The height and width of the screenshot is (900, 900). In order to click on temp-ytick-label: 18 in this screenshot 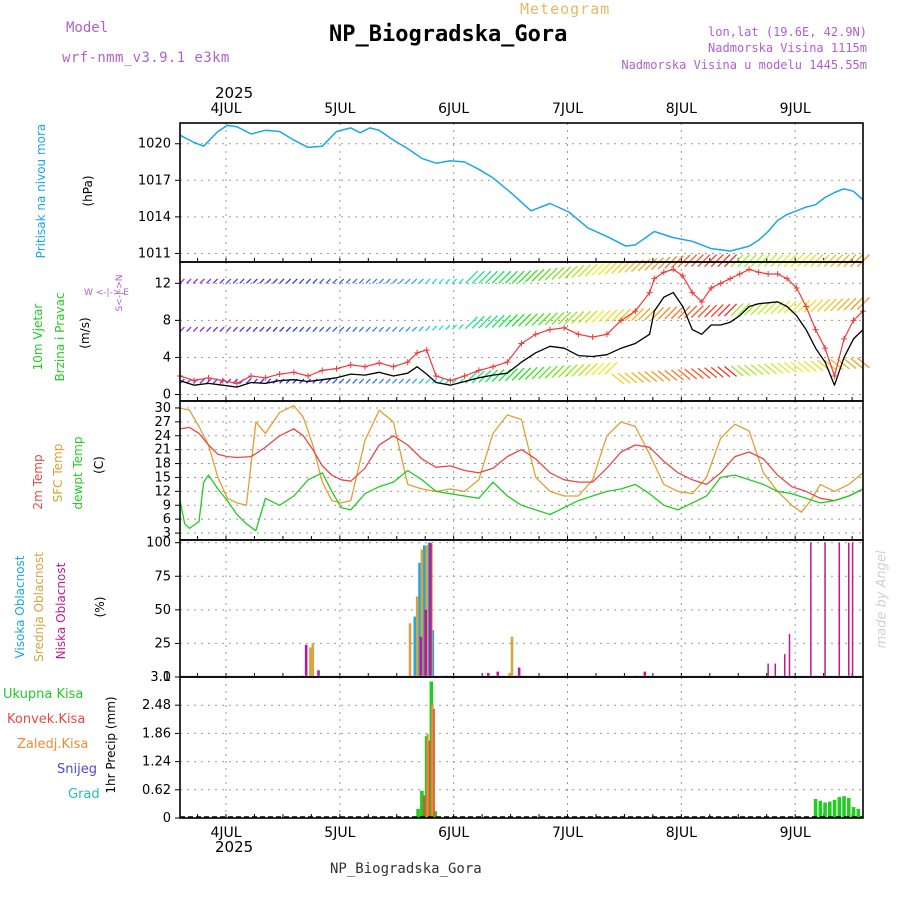, I will do `click(162, 464)`.